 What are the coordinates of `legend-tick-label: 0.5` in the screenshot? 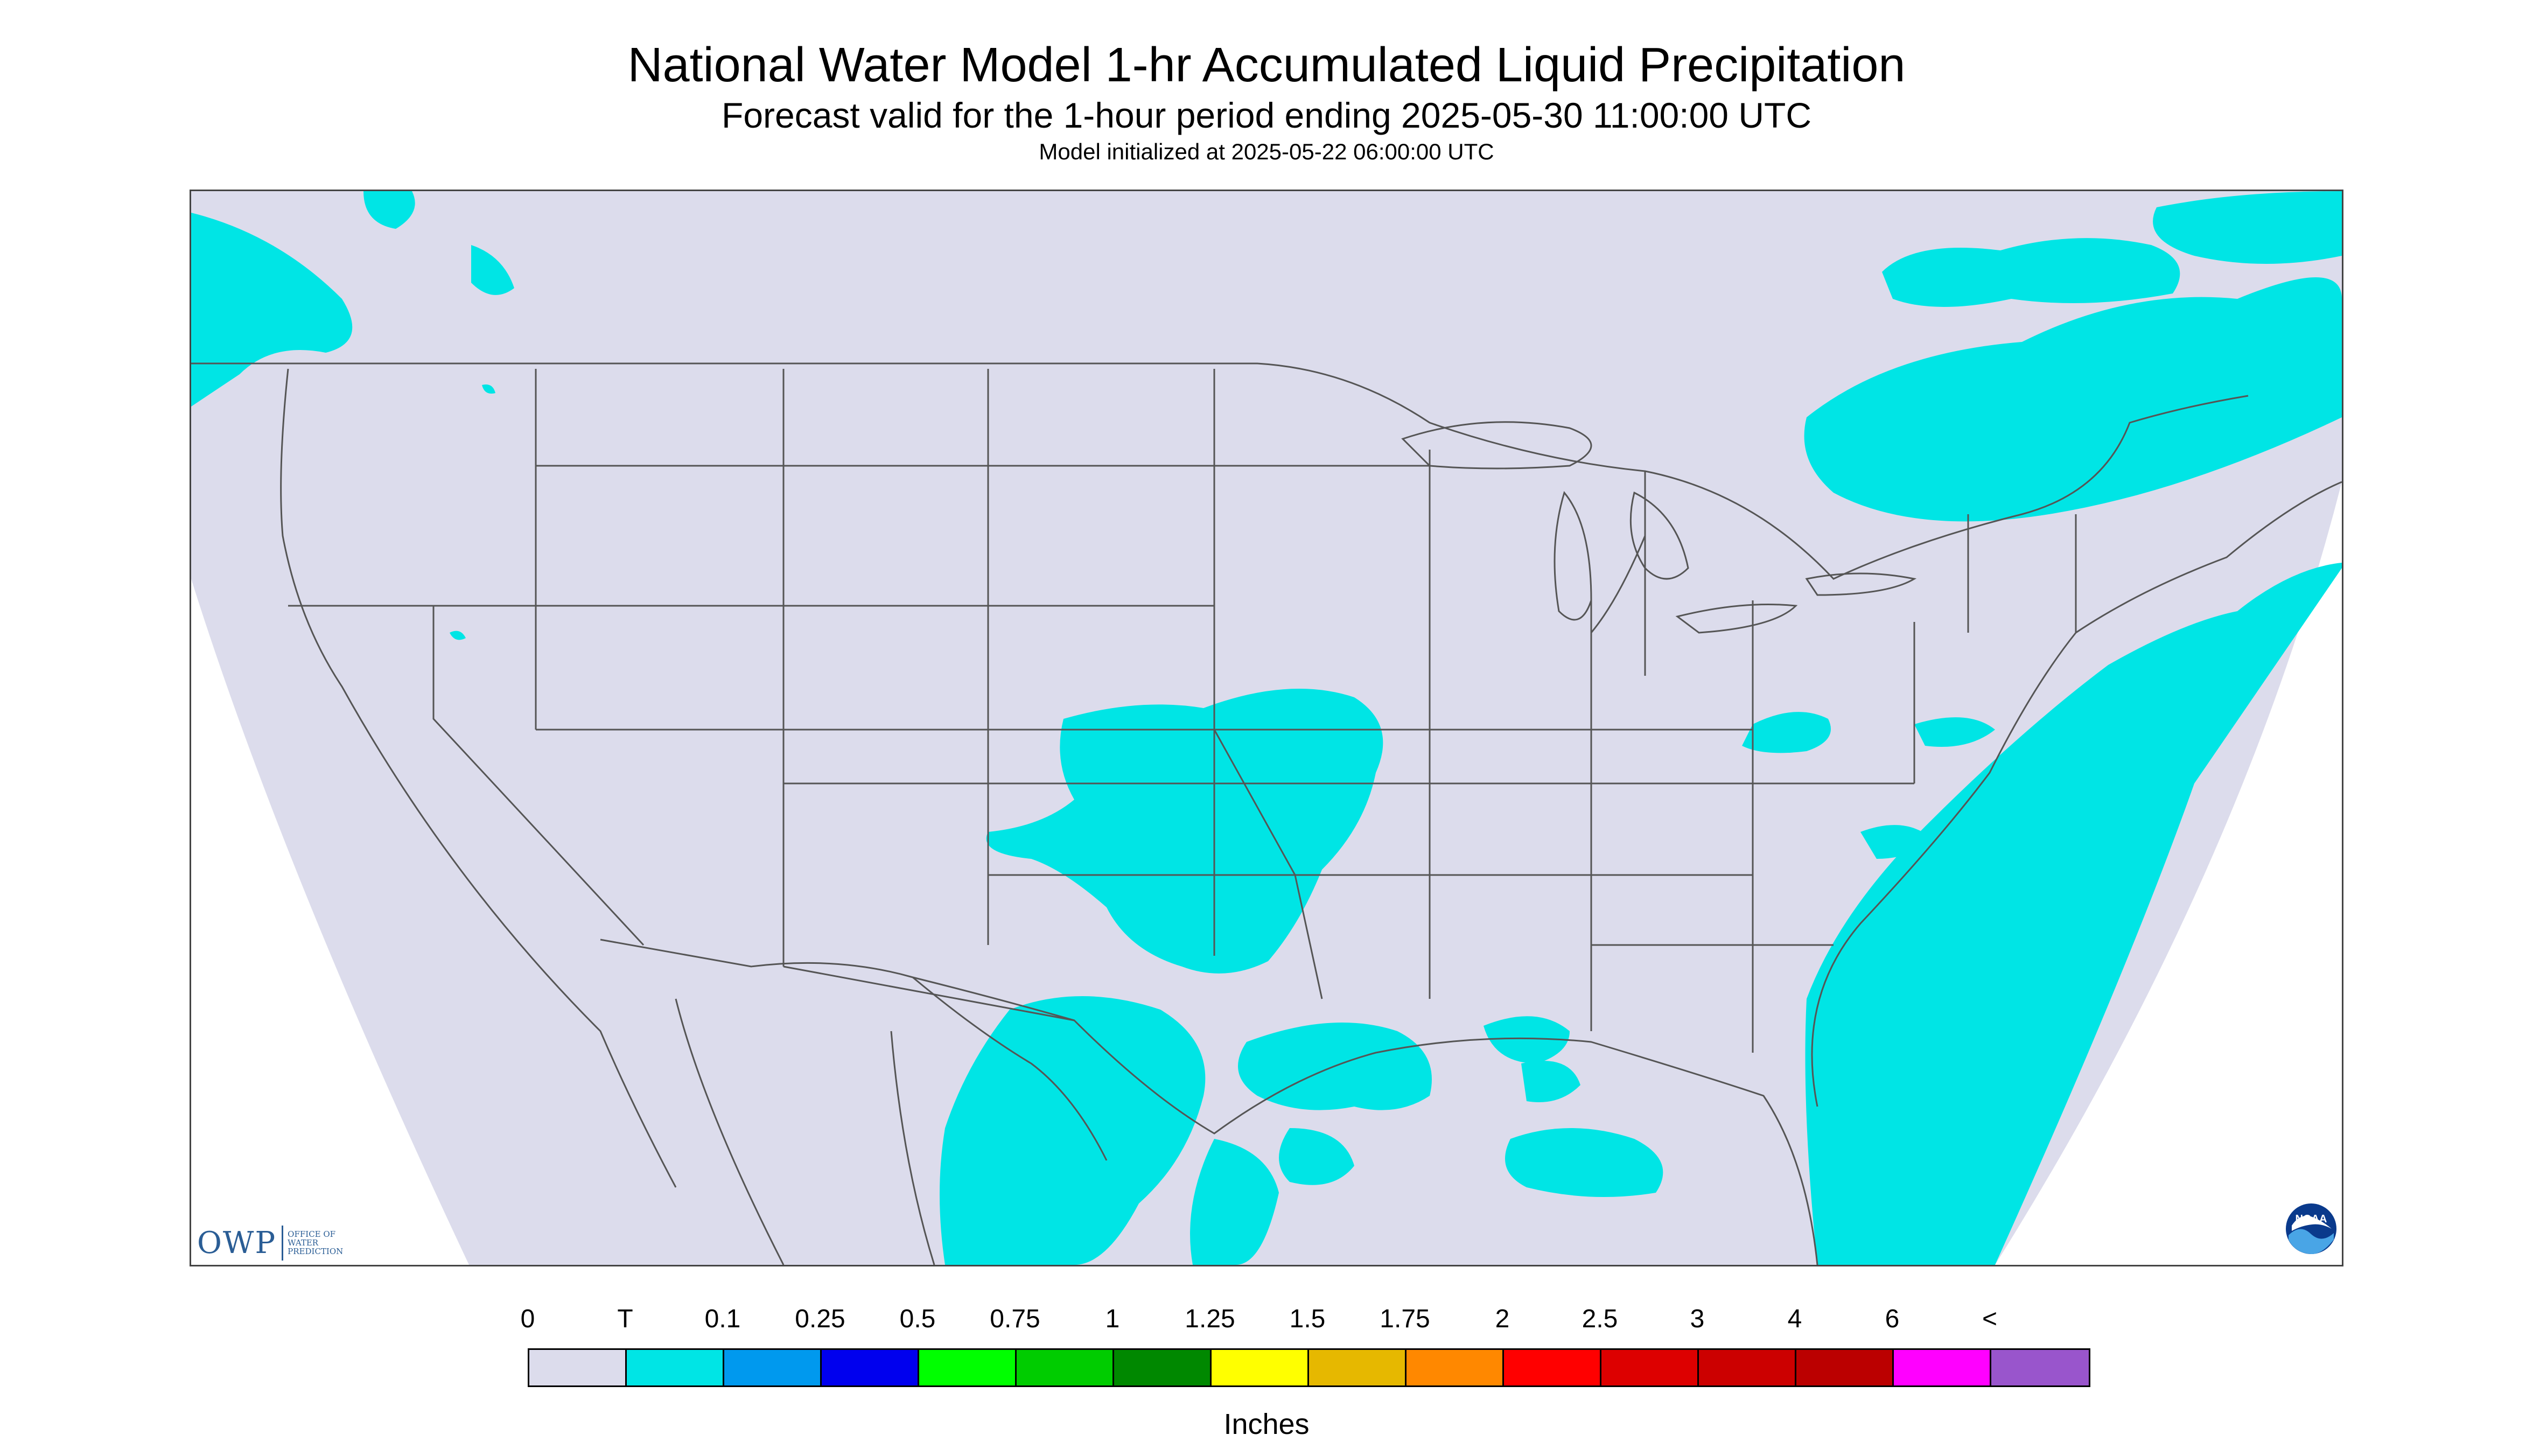 It's located at (917, 1319).